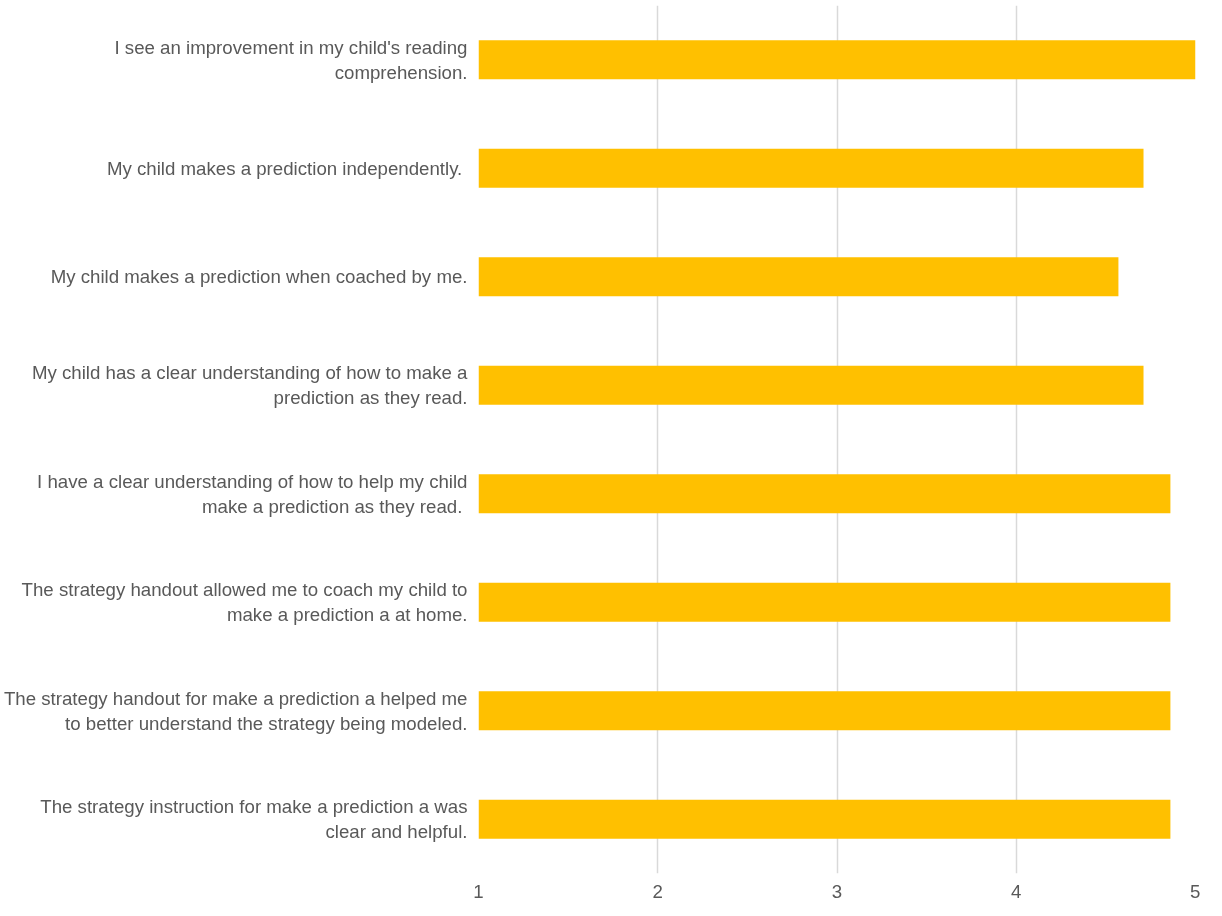  I want to click on y-tick-label: My child has a clear understanding of how to make a prediction as they read., so click(250, 385).